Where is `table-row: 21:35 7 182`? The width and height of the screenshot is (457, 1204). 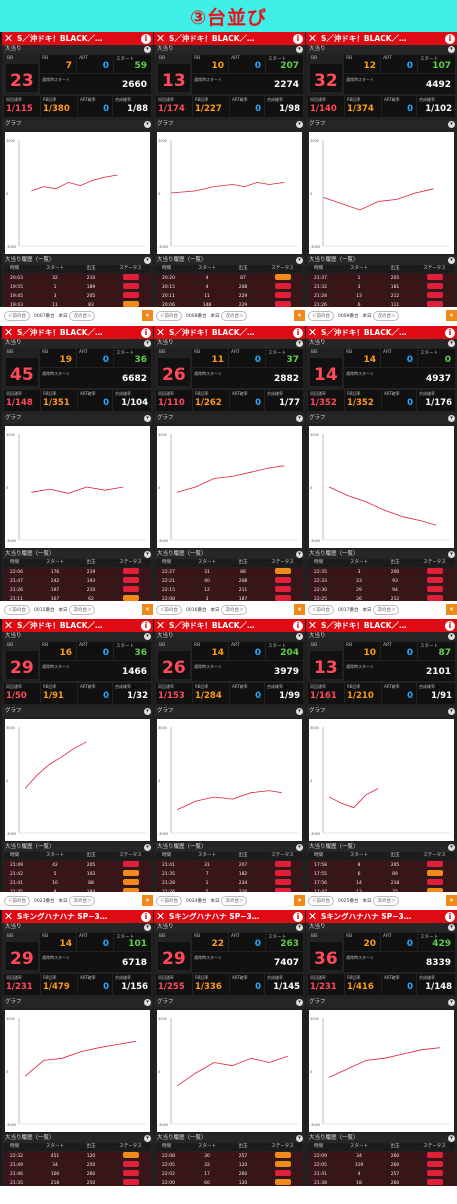 table-row: 21:35 7 182 is located at coordinates (229, 873).